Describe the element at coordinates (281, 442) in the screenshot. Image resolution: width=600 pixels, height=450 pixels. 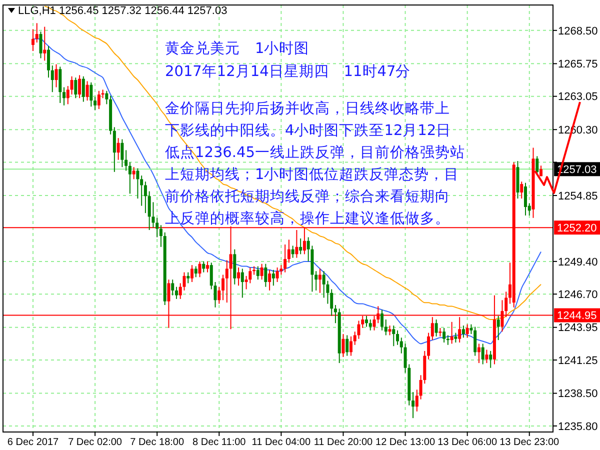
I see `x-tick-label: 11 Dec 04:00` at that location.